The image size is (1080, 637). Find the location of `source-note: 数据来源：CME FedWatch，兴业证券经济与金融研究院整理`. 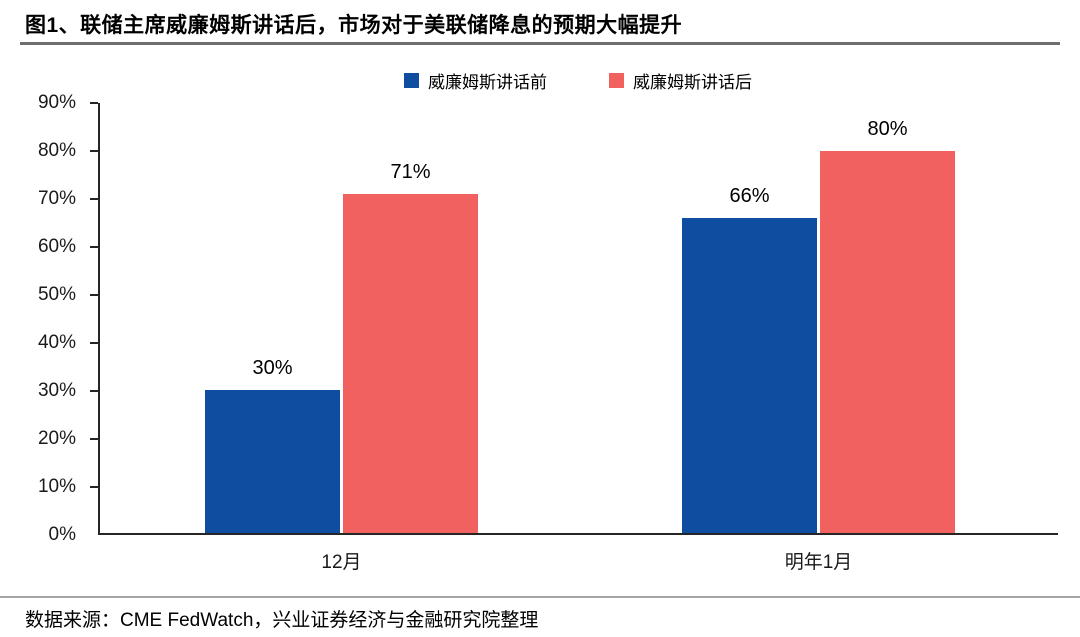

source-note: 数据来源：CME FedWatch，兴业证券经济与金融研究院整理 is located at coordinates (282, 620).